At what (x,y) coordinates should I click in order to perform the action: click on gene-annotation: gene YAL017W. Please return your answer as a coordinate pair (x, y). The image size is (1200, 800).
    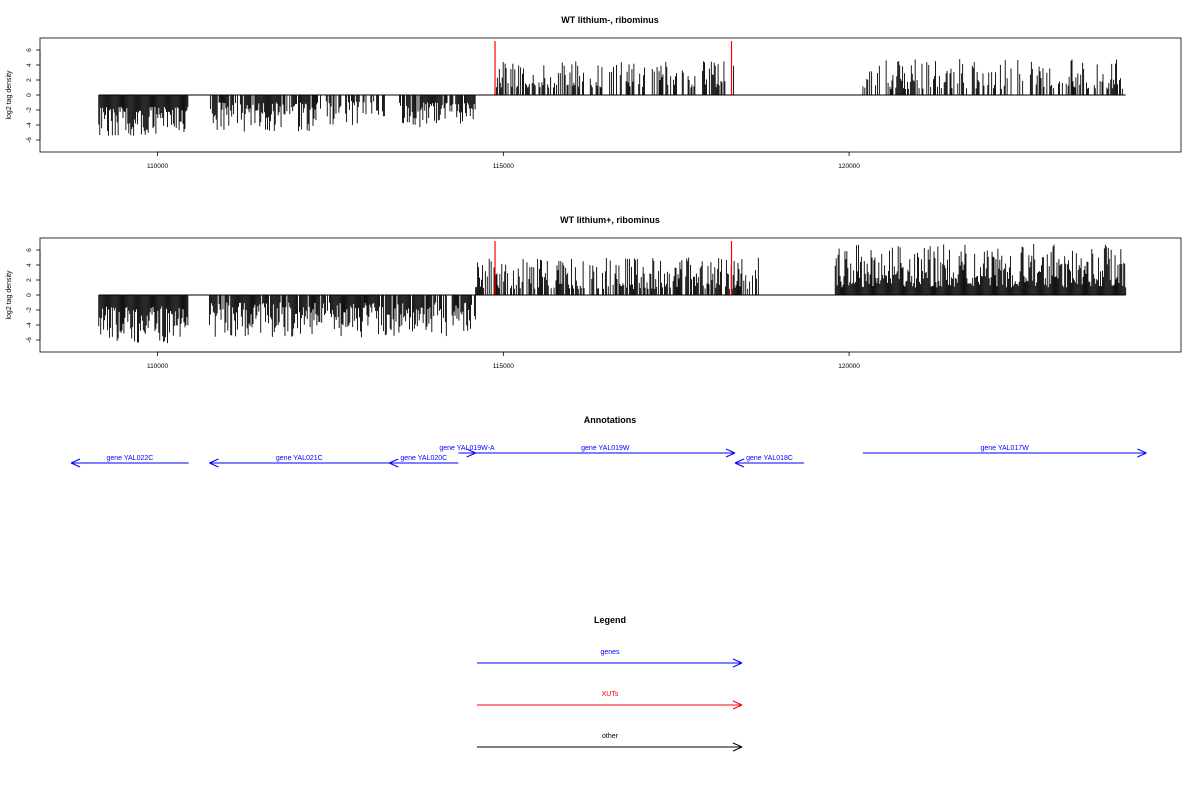
    Looking at the image, I should click on (1004, 451).